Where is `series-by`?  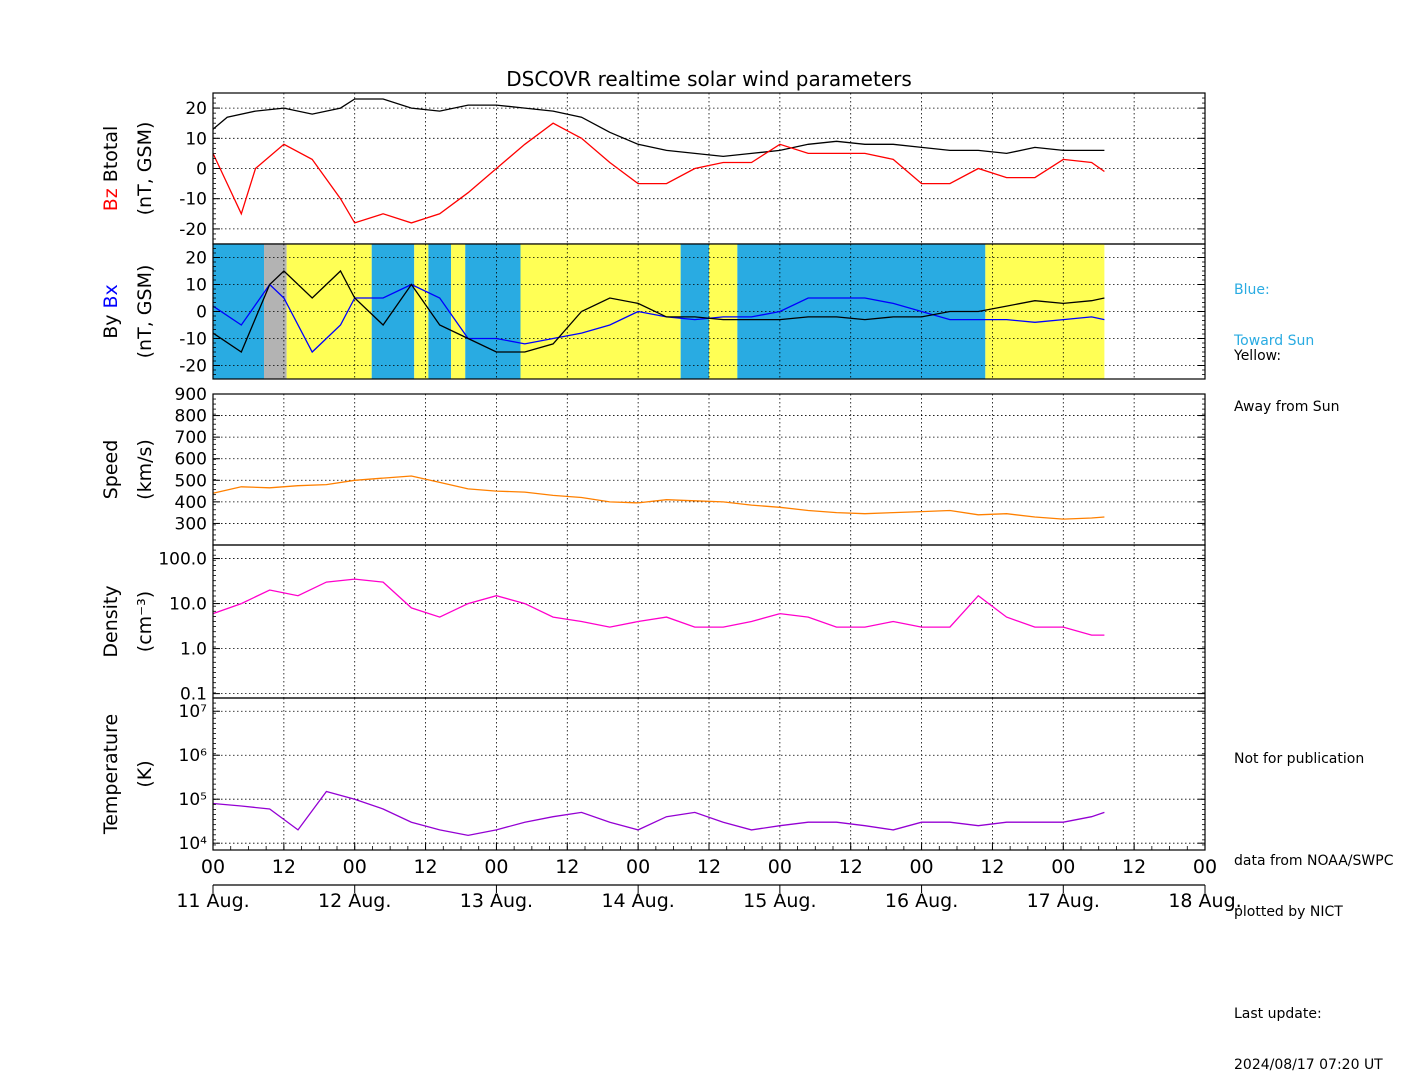 series-by is located at coordinates (658, 311).